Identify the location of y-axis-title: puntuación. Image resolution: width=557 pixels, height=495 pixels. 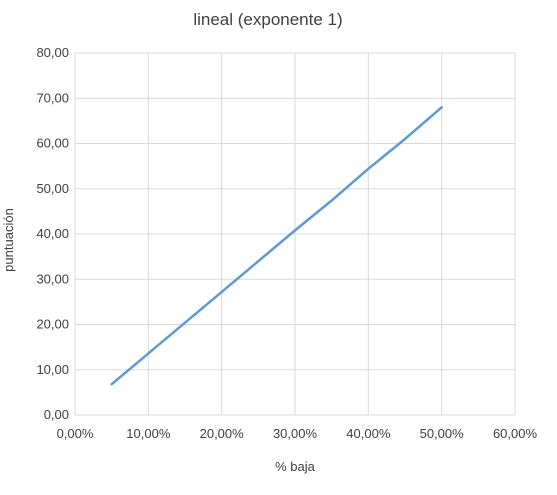
(8, 240).